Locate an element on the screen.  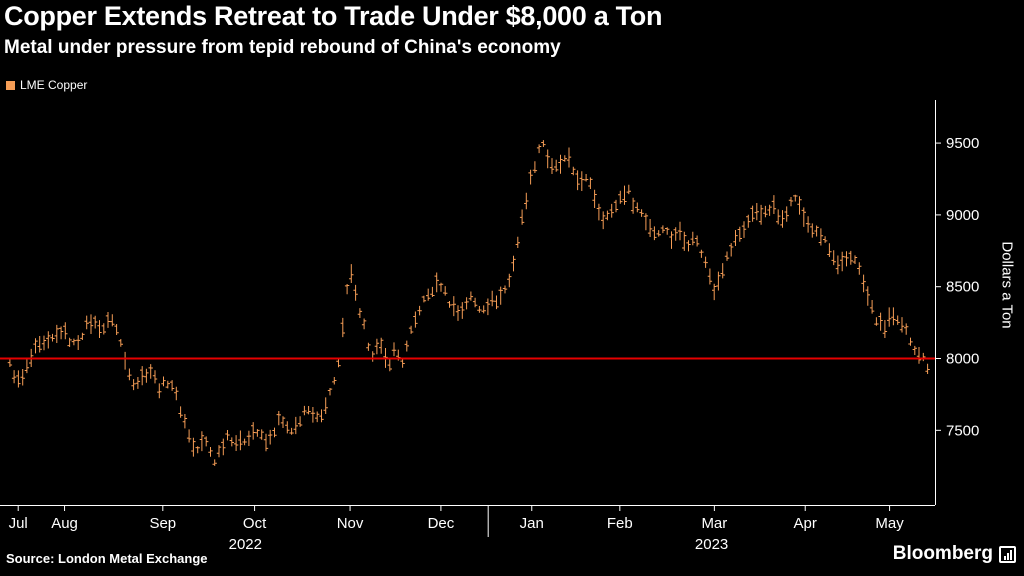
svg-text: Aug is located at coordinates (64, 523).